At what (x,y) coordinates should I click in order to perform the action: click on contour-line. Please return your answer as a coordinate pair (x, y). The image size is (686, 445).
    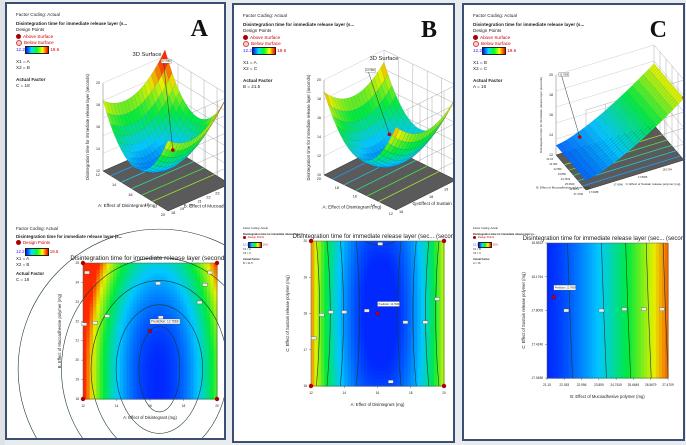
    Looking at the image, I should click on (399, 313).